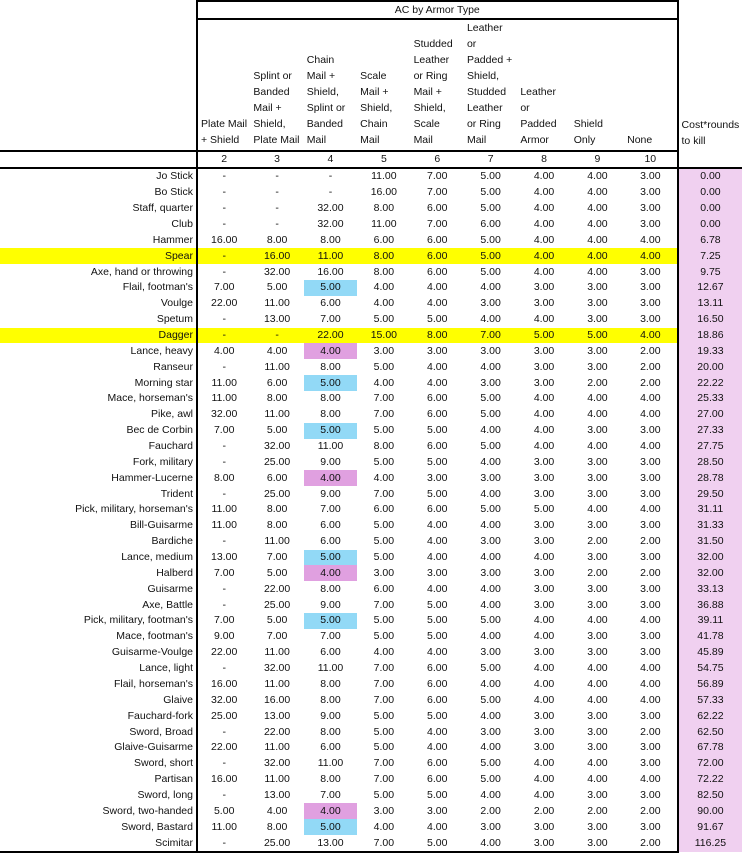 The image size is (748, 853). What do you see at coordinates (709, 573) in the screenshot?
I see `cost-cell: 32.00` at bounding box center [709, 573].